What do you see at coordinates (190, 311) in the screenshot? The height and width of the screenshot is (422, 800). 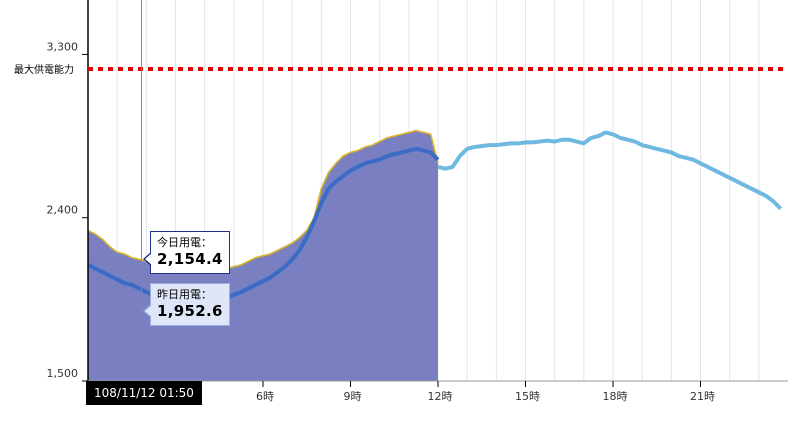 I see `tooltip-yesterday-value: 1,952.6` at bounding box center [190, 311].